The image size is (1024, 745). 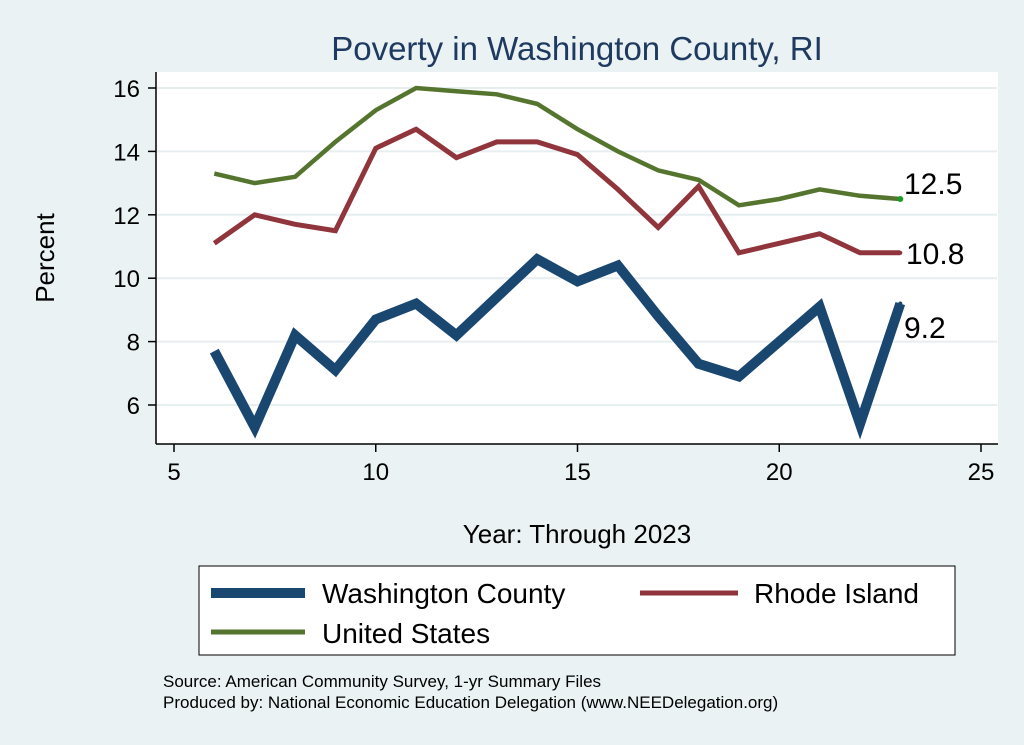 What do you see at coordinates (126, 216) in the screenshot?
I see `y-tick-label-12: 12` at bounding box center [126, 216].